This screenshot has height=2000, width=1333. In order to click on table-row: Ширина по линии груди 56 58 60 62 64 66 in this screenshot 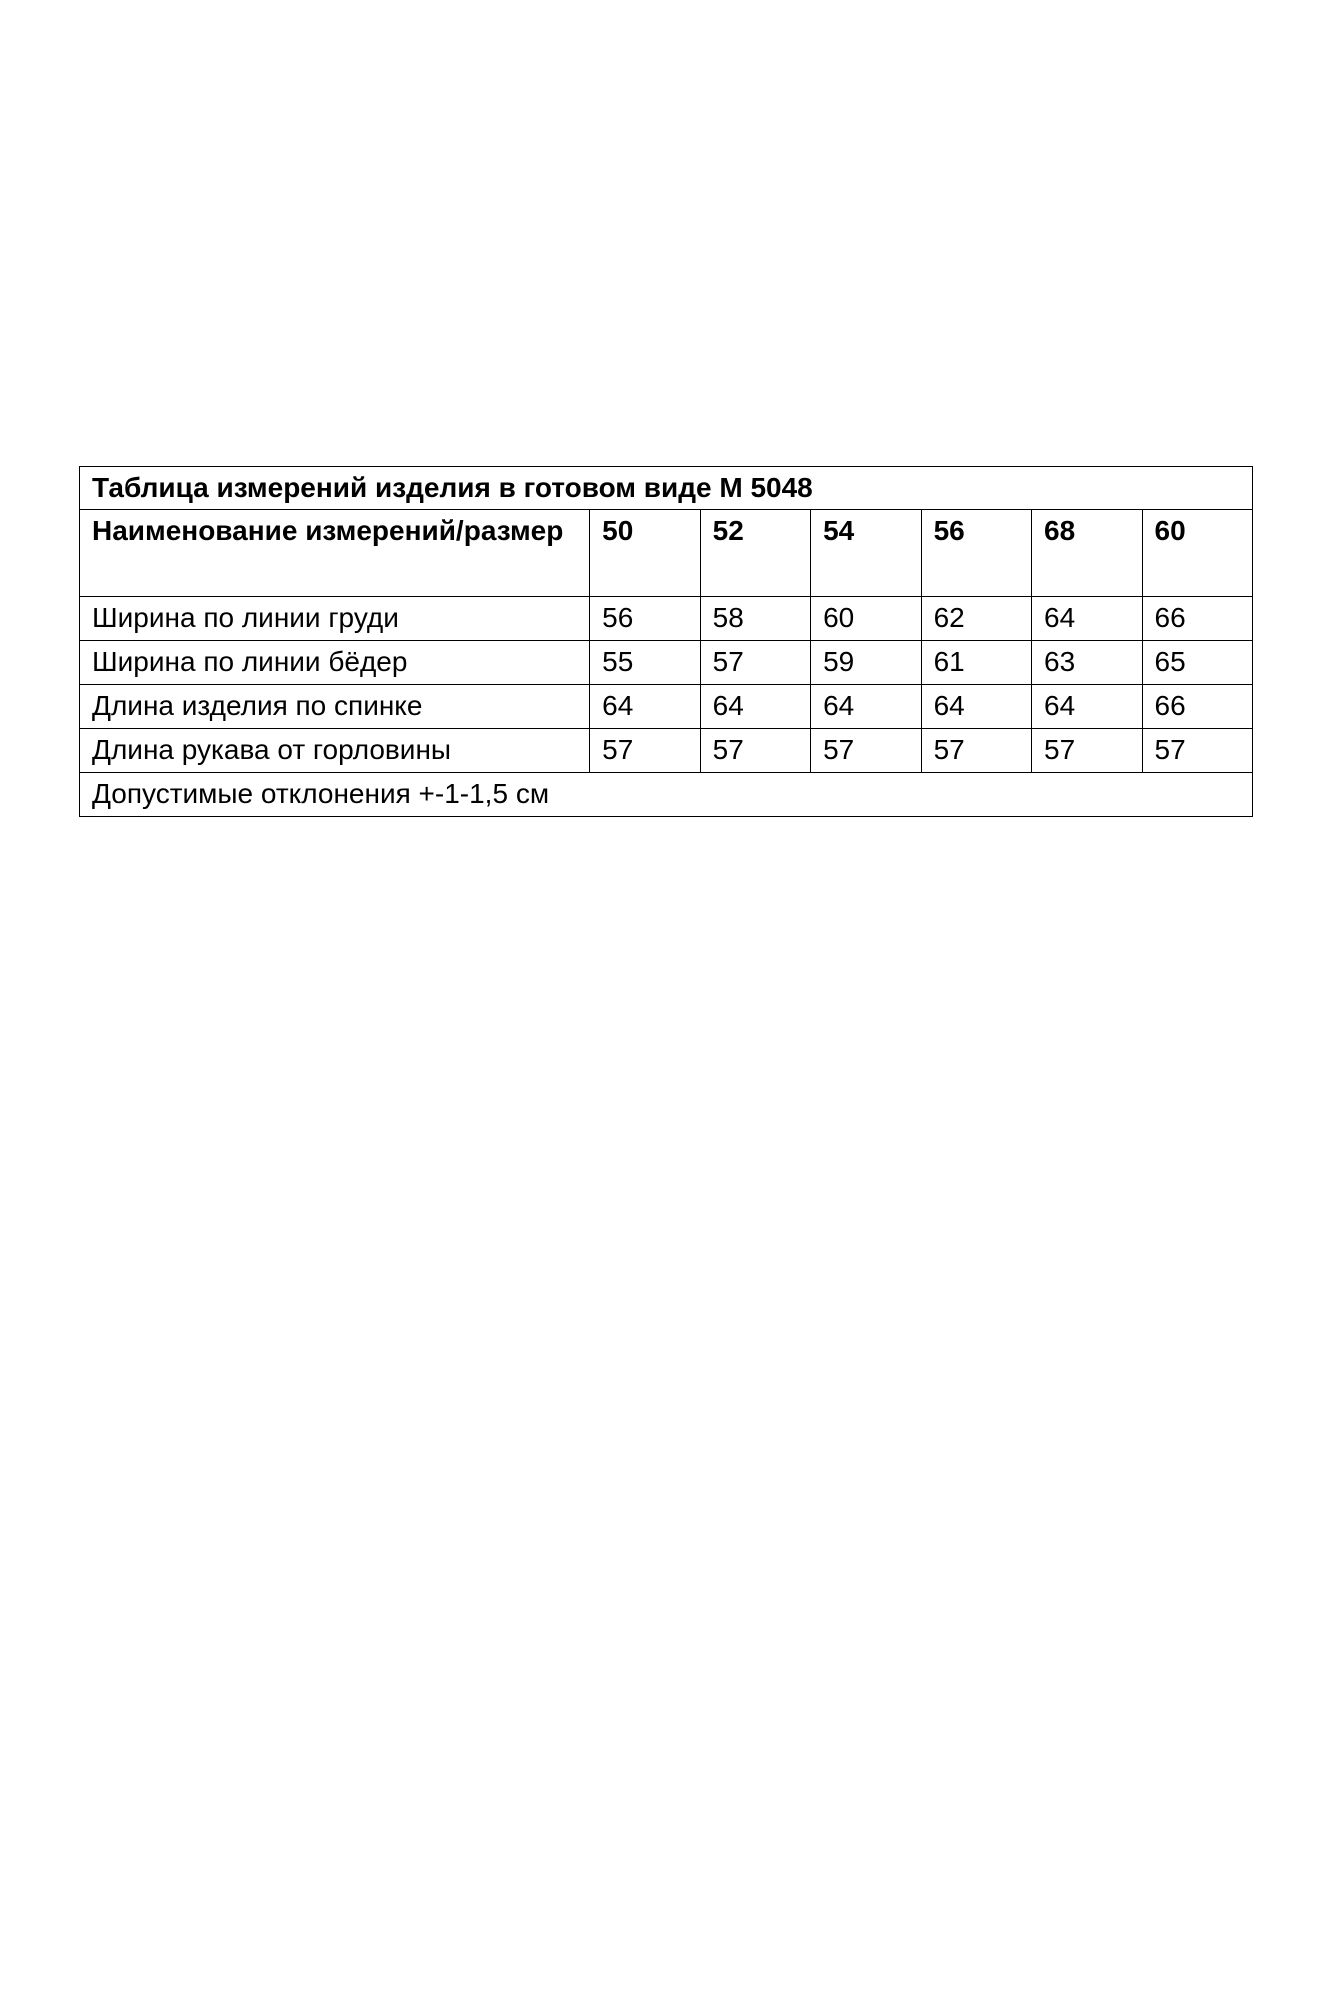, I will do `click(666, 618)`.